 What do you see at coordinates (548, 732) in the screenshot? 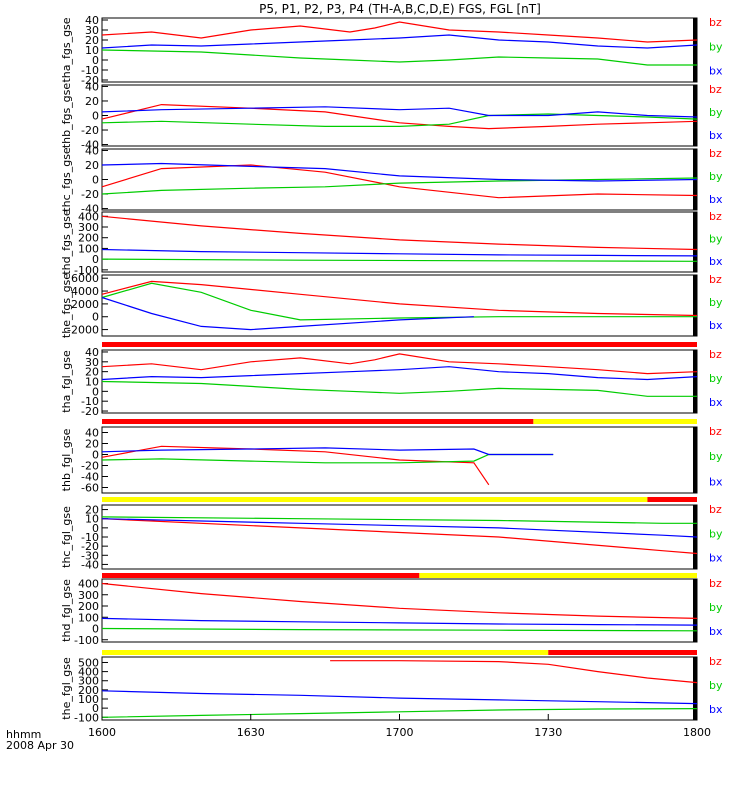
I see `x-tick-label: 1730` at bounding box center [548, 732].